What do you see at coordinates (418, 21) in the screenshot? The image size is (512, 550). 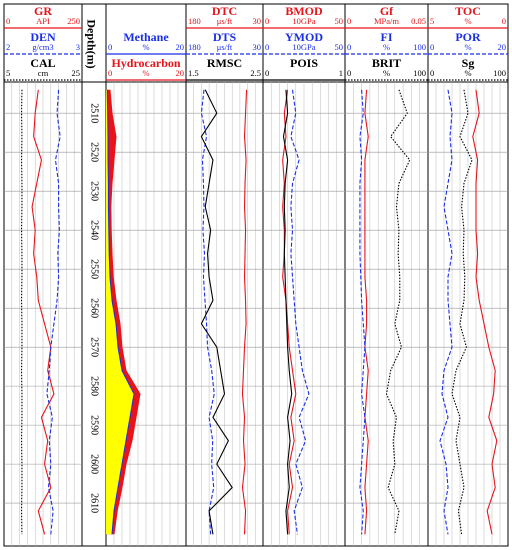 I see `scale-max: 0.05` at bounding box center [418, 21].